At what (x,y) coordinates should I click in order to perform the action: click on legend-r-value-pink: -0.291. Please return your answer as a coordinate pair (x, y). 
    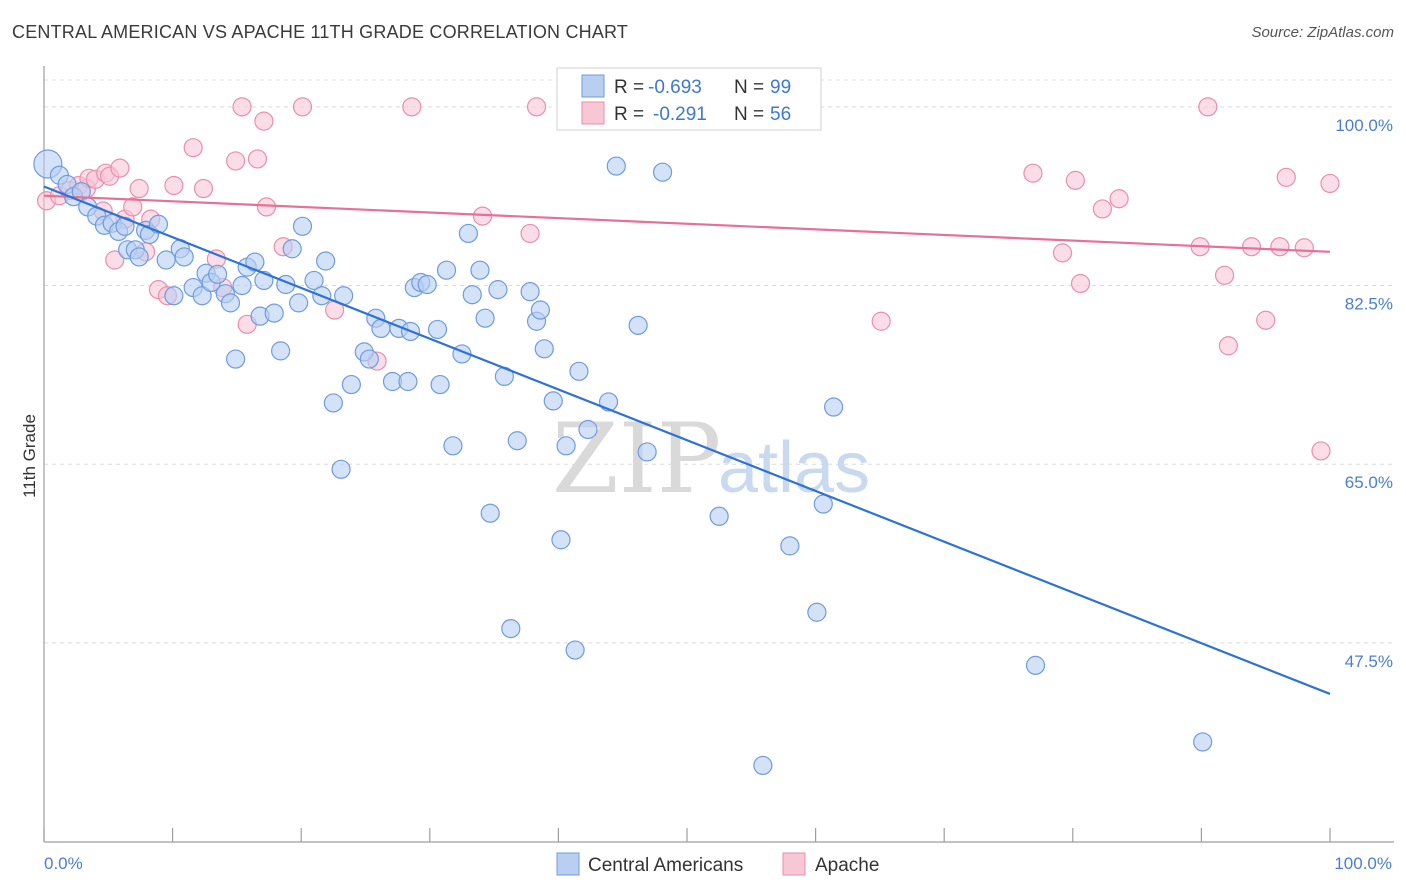
    Looking at the image, I should click on (680, 114).